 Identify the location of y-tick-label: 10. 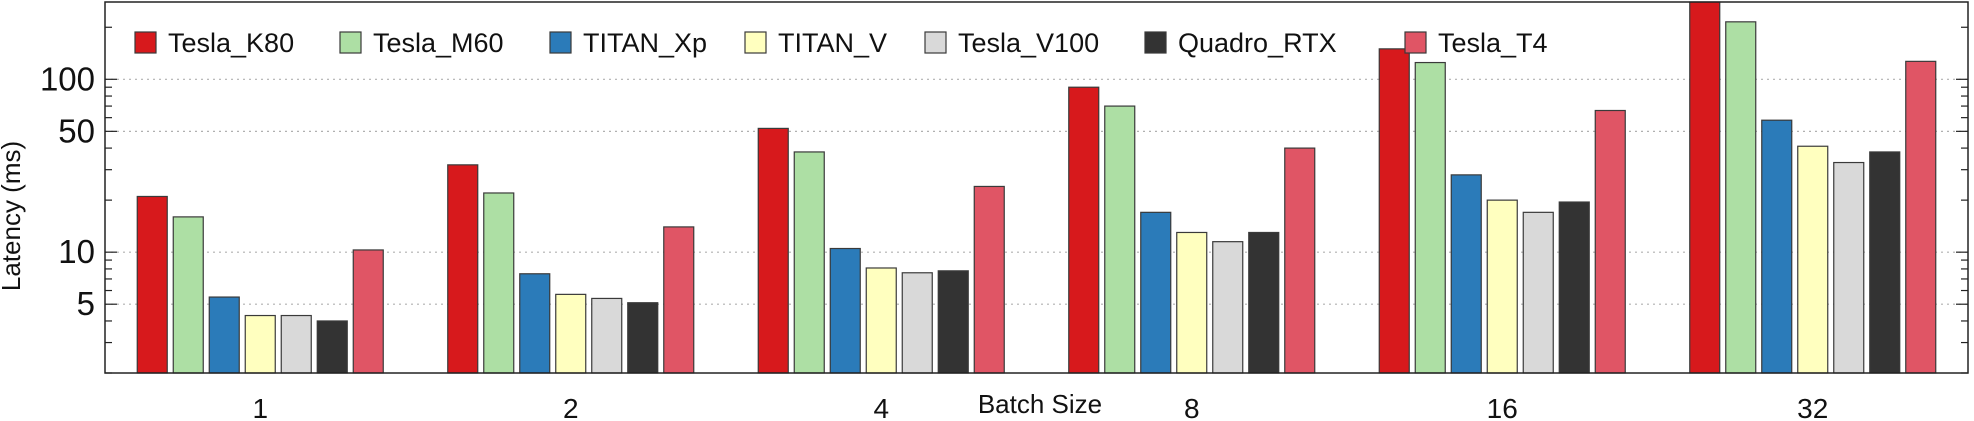
(76, 251).